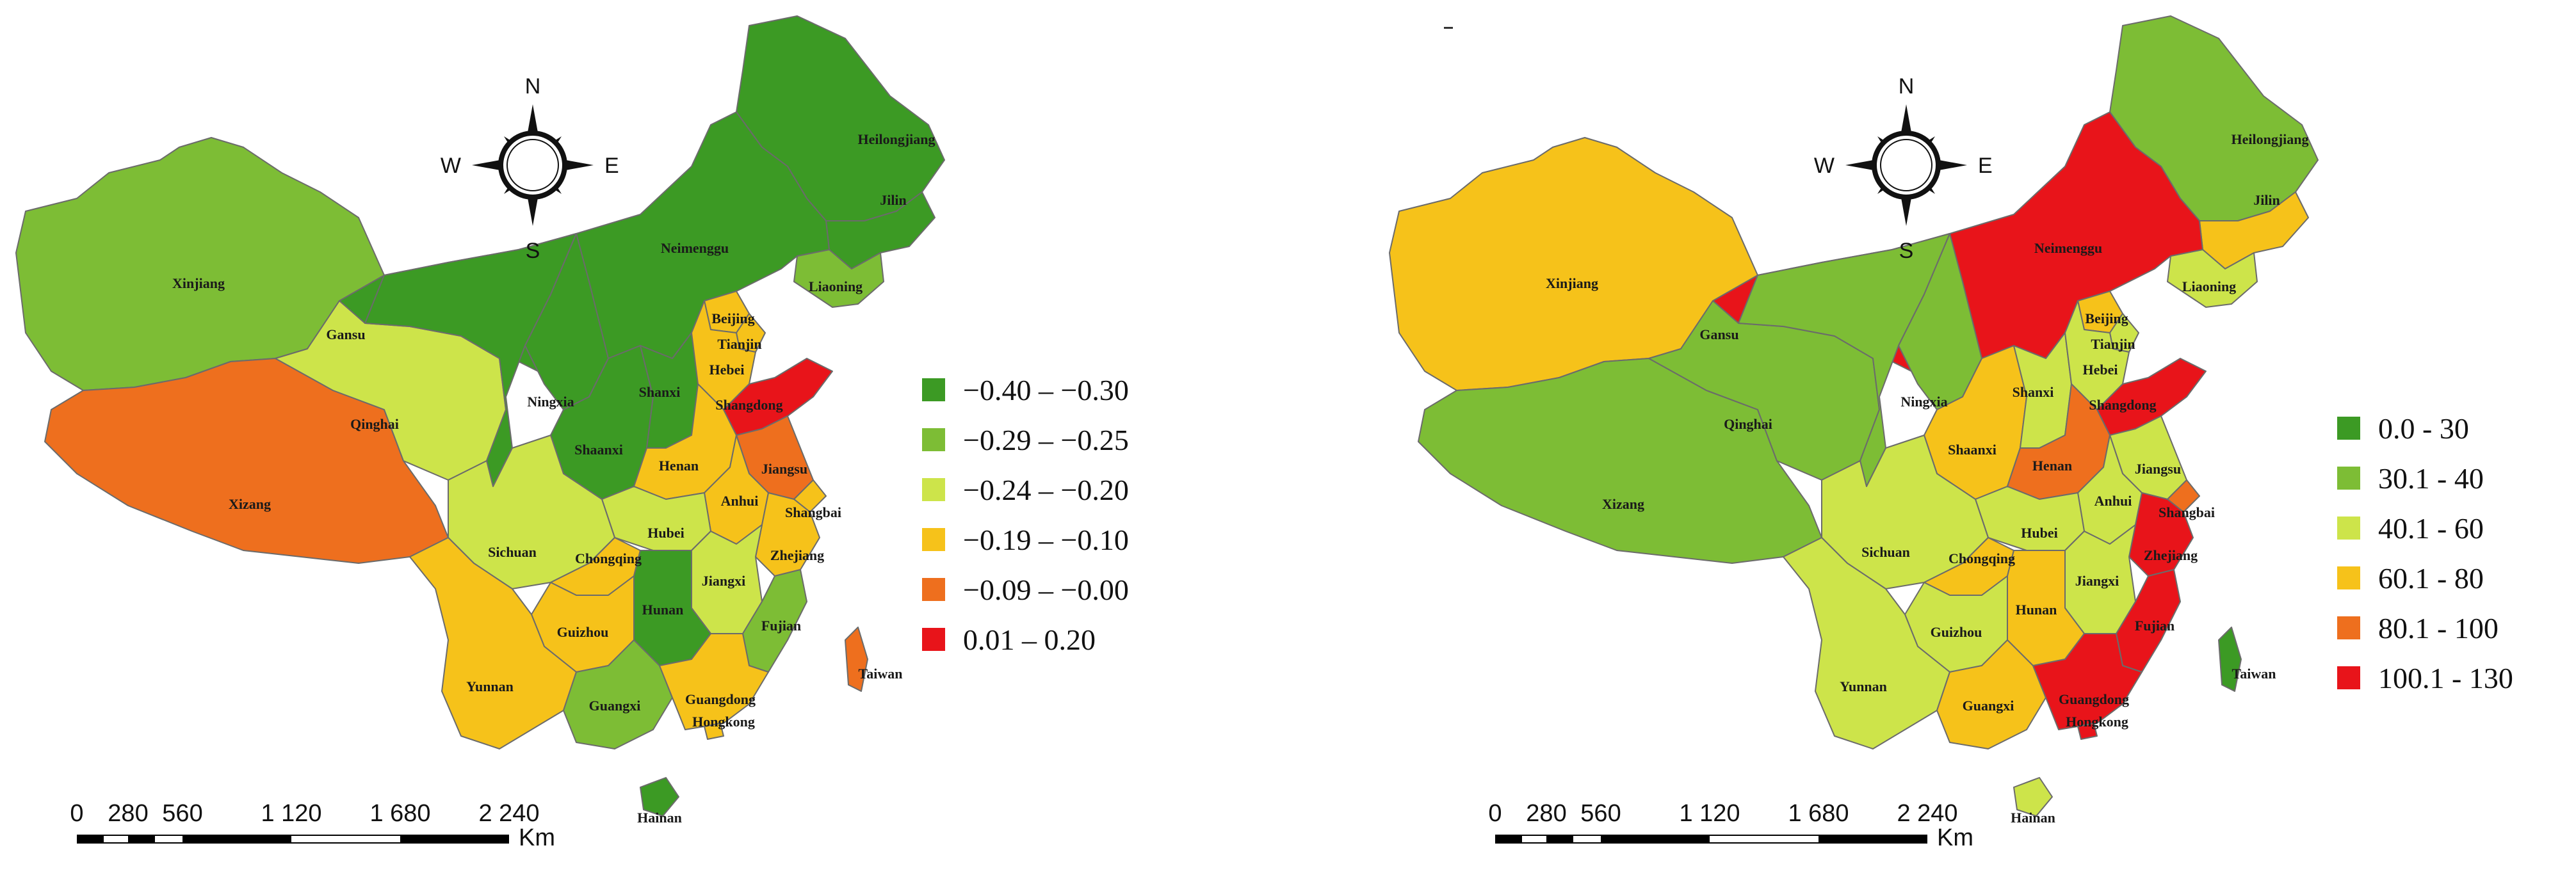  I want to click on province-xizang, so click(1620, 461).